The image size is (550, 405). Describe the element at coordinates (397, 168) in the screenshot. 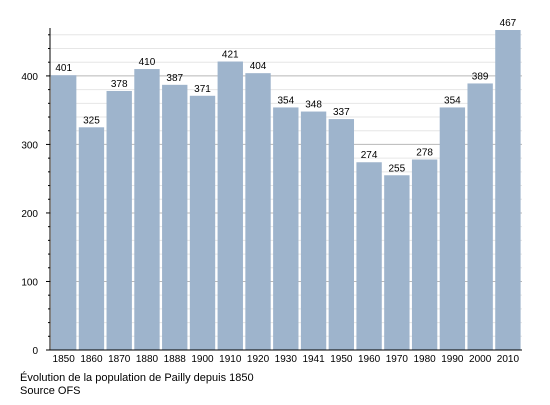

I see `value-label-1970: 255` at that location.